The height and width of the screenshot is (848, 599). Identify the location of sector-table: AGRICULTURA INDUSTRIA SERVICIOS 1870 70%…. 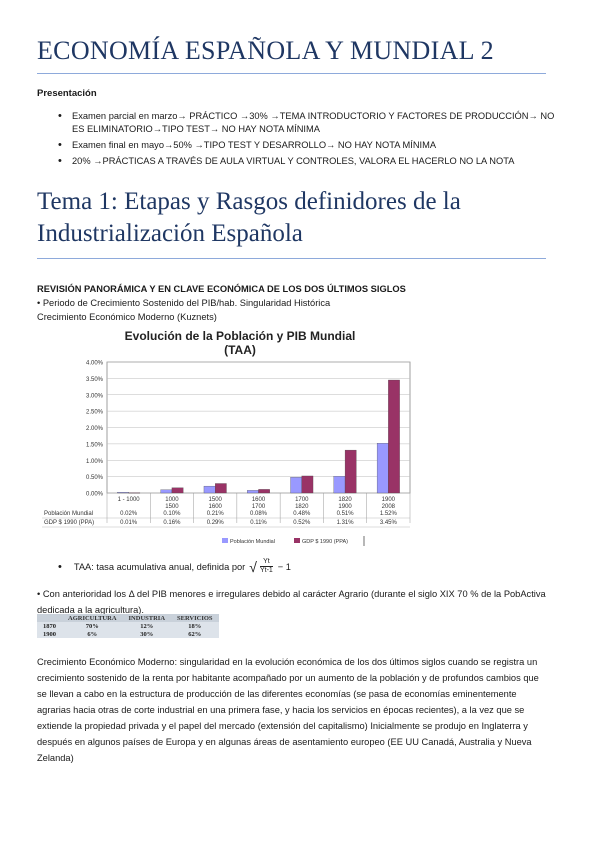
(128, 626).